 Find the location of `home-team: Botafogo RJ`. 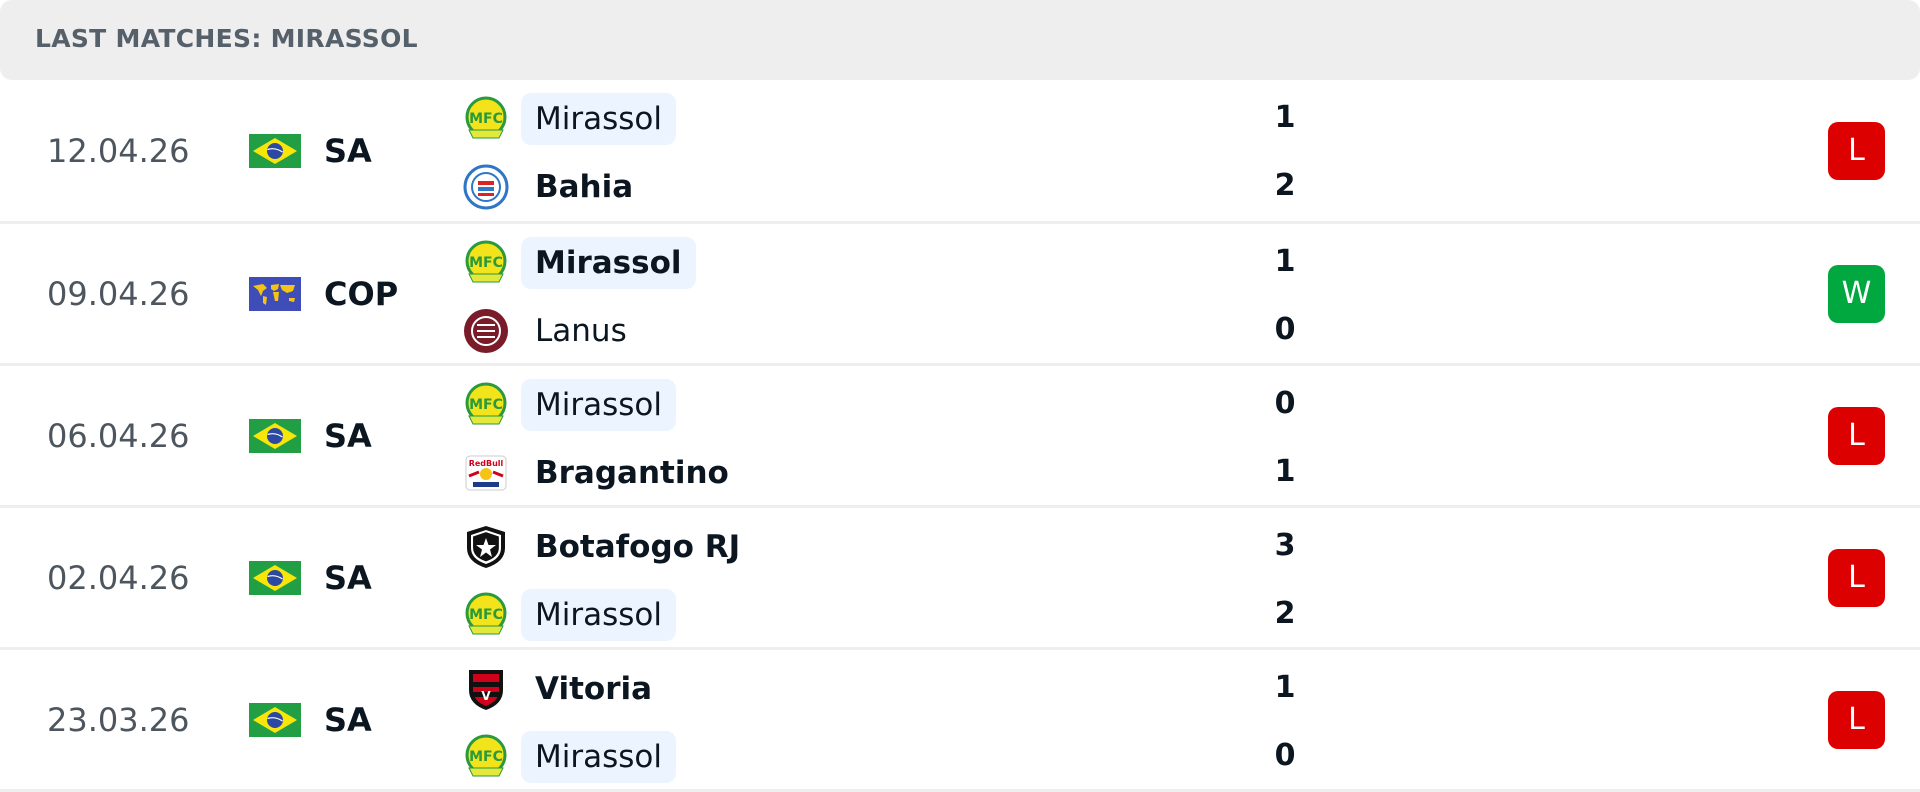

home-team: Botafogo RJ is located at coordinates (608, 547).